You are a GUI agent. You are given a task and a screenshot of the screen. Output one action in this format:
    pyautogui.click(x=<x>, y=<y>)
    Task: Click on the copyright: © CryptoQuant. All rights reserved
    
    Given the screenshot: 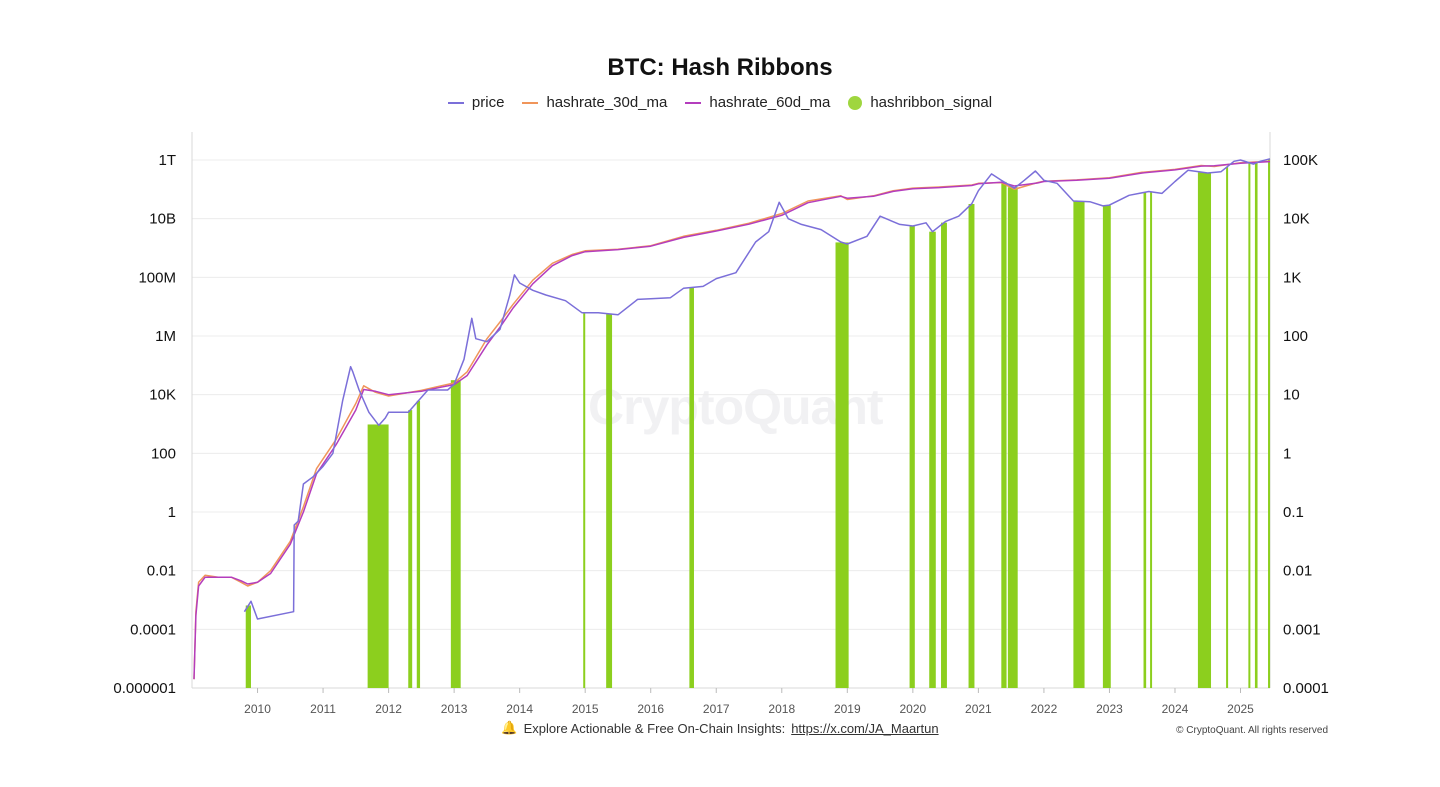 What is the action you would take?
    pyautogui.click(x=1252, y=730)
    